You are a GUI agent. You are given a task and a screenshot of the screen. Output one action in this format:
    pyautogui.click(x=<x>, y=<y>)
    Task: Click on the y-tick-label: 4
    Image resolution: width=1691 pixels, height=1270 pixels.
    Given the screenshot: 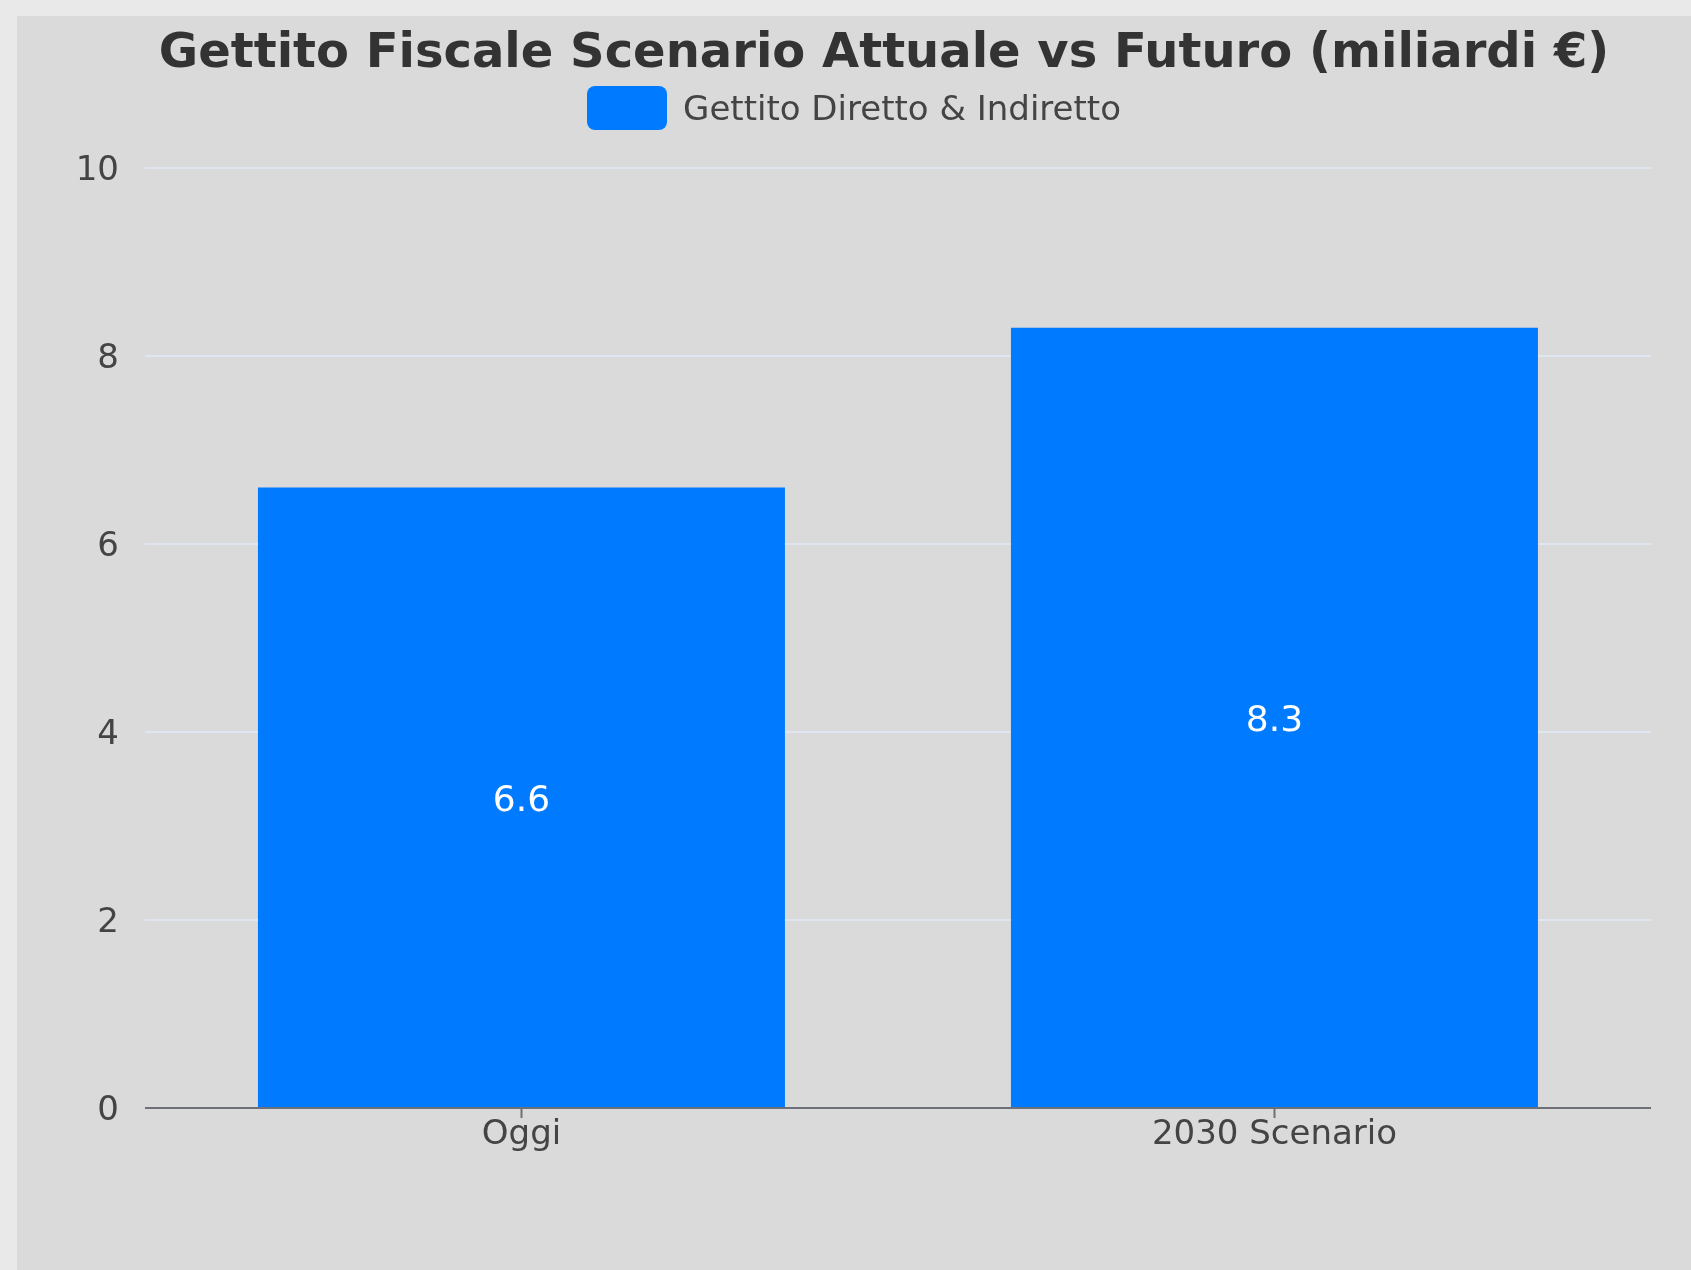 What is the action you would take?
    pyautogui.click(x=108, y=732)
    